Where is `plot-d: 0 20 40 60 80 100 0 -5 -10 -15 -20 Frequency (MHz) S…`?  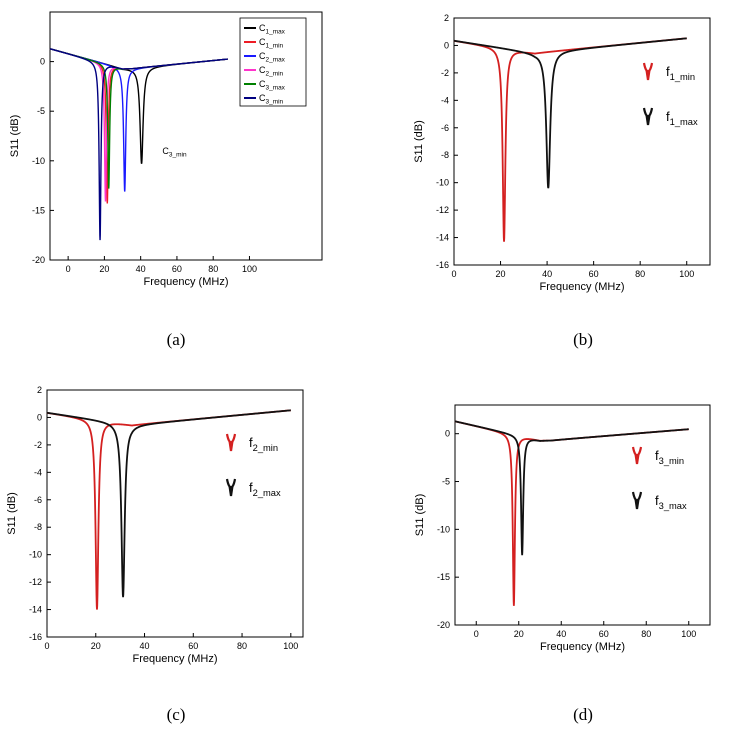 plot-d: 0 20 40 60 80 100 0 -5 -10 -15 -20 Frequency (MHz) S… is located at coordinates (562, 528).